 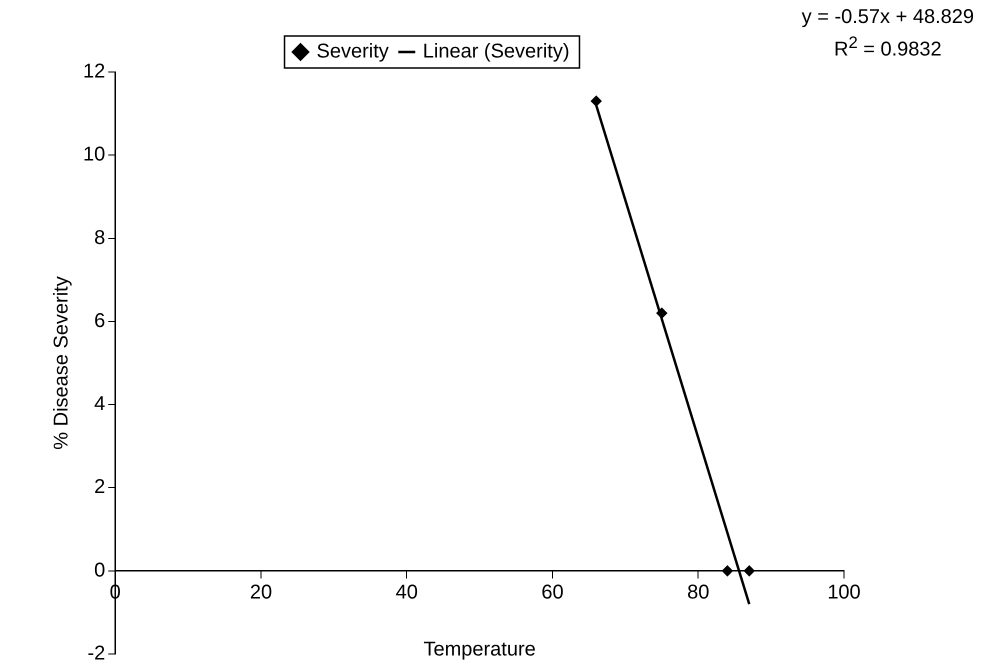 What do you see at coordinates (100, 237) in the screenshot?
I see `y-tick-label: 8` at bounding box center [100, 237].